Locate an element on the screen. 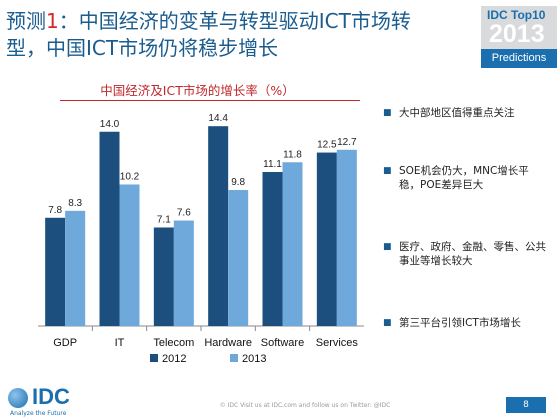  bar-2012-services is located at coordinates (326, 239).